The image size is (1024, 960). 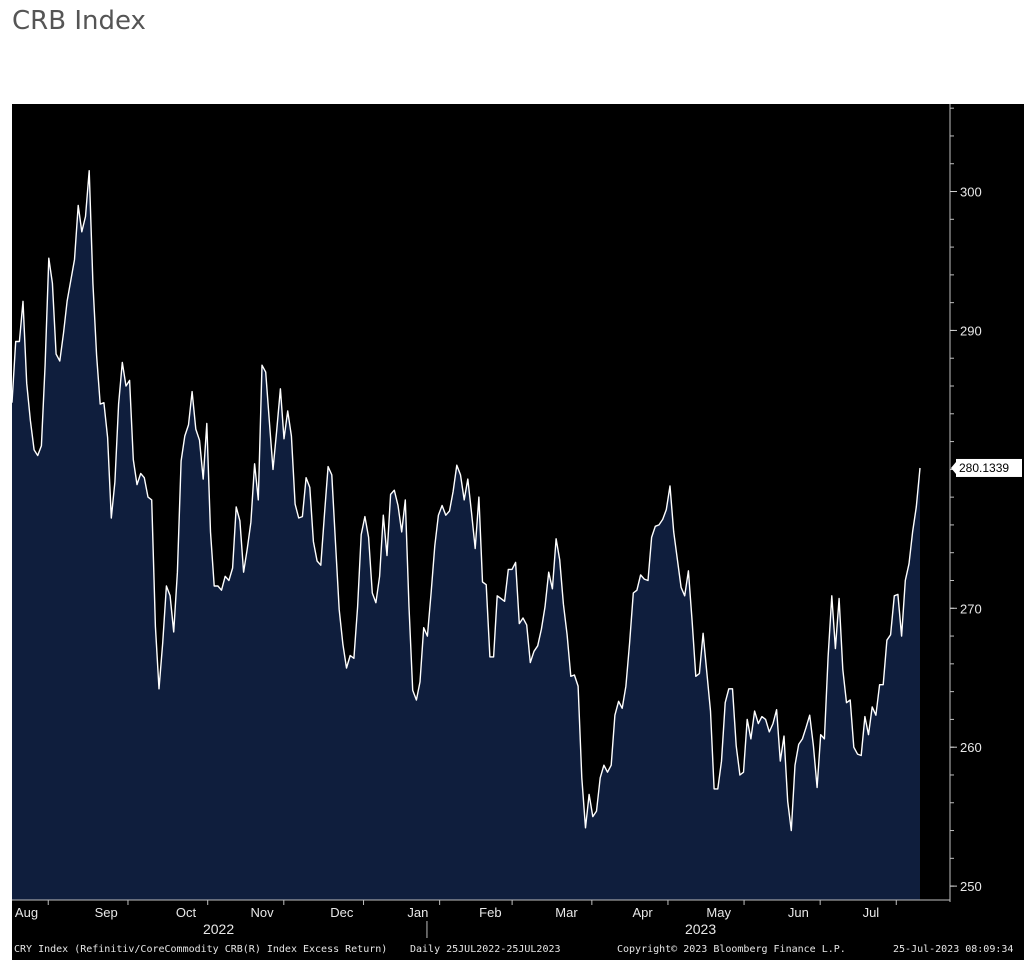 I want to click on year-label: 2023, so click(x=700, y=929).